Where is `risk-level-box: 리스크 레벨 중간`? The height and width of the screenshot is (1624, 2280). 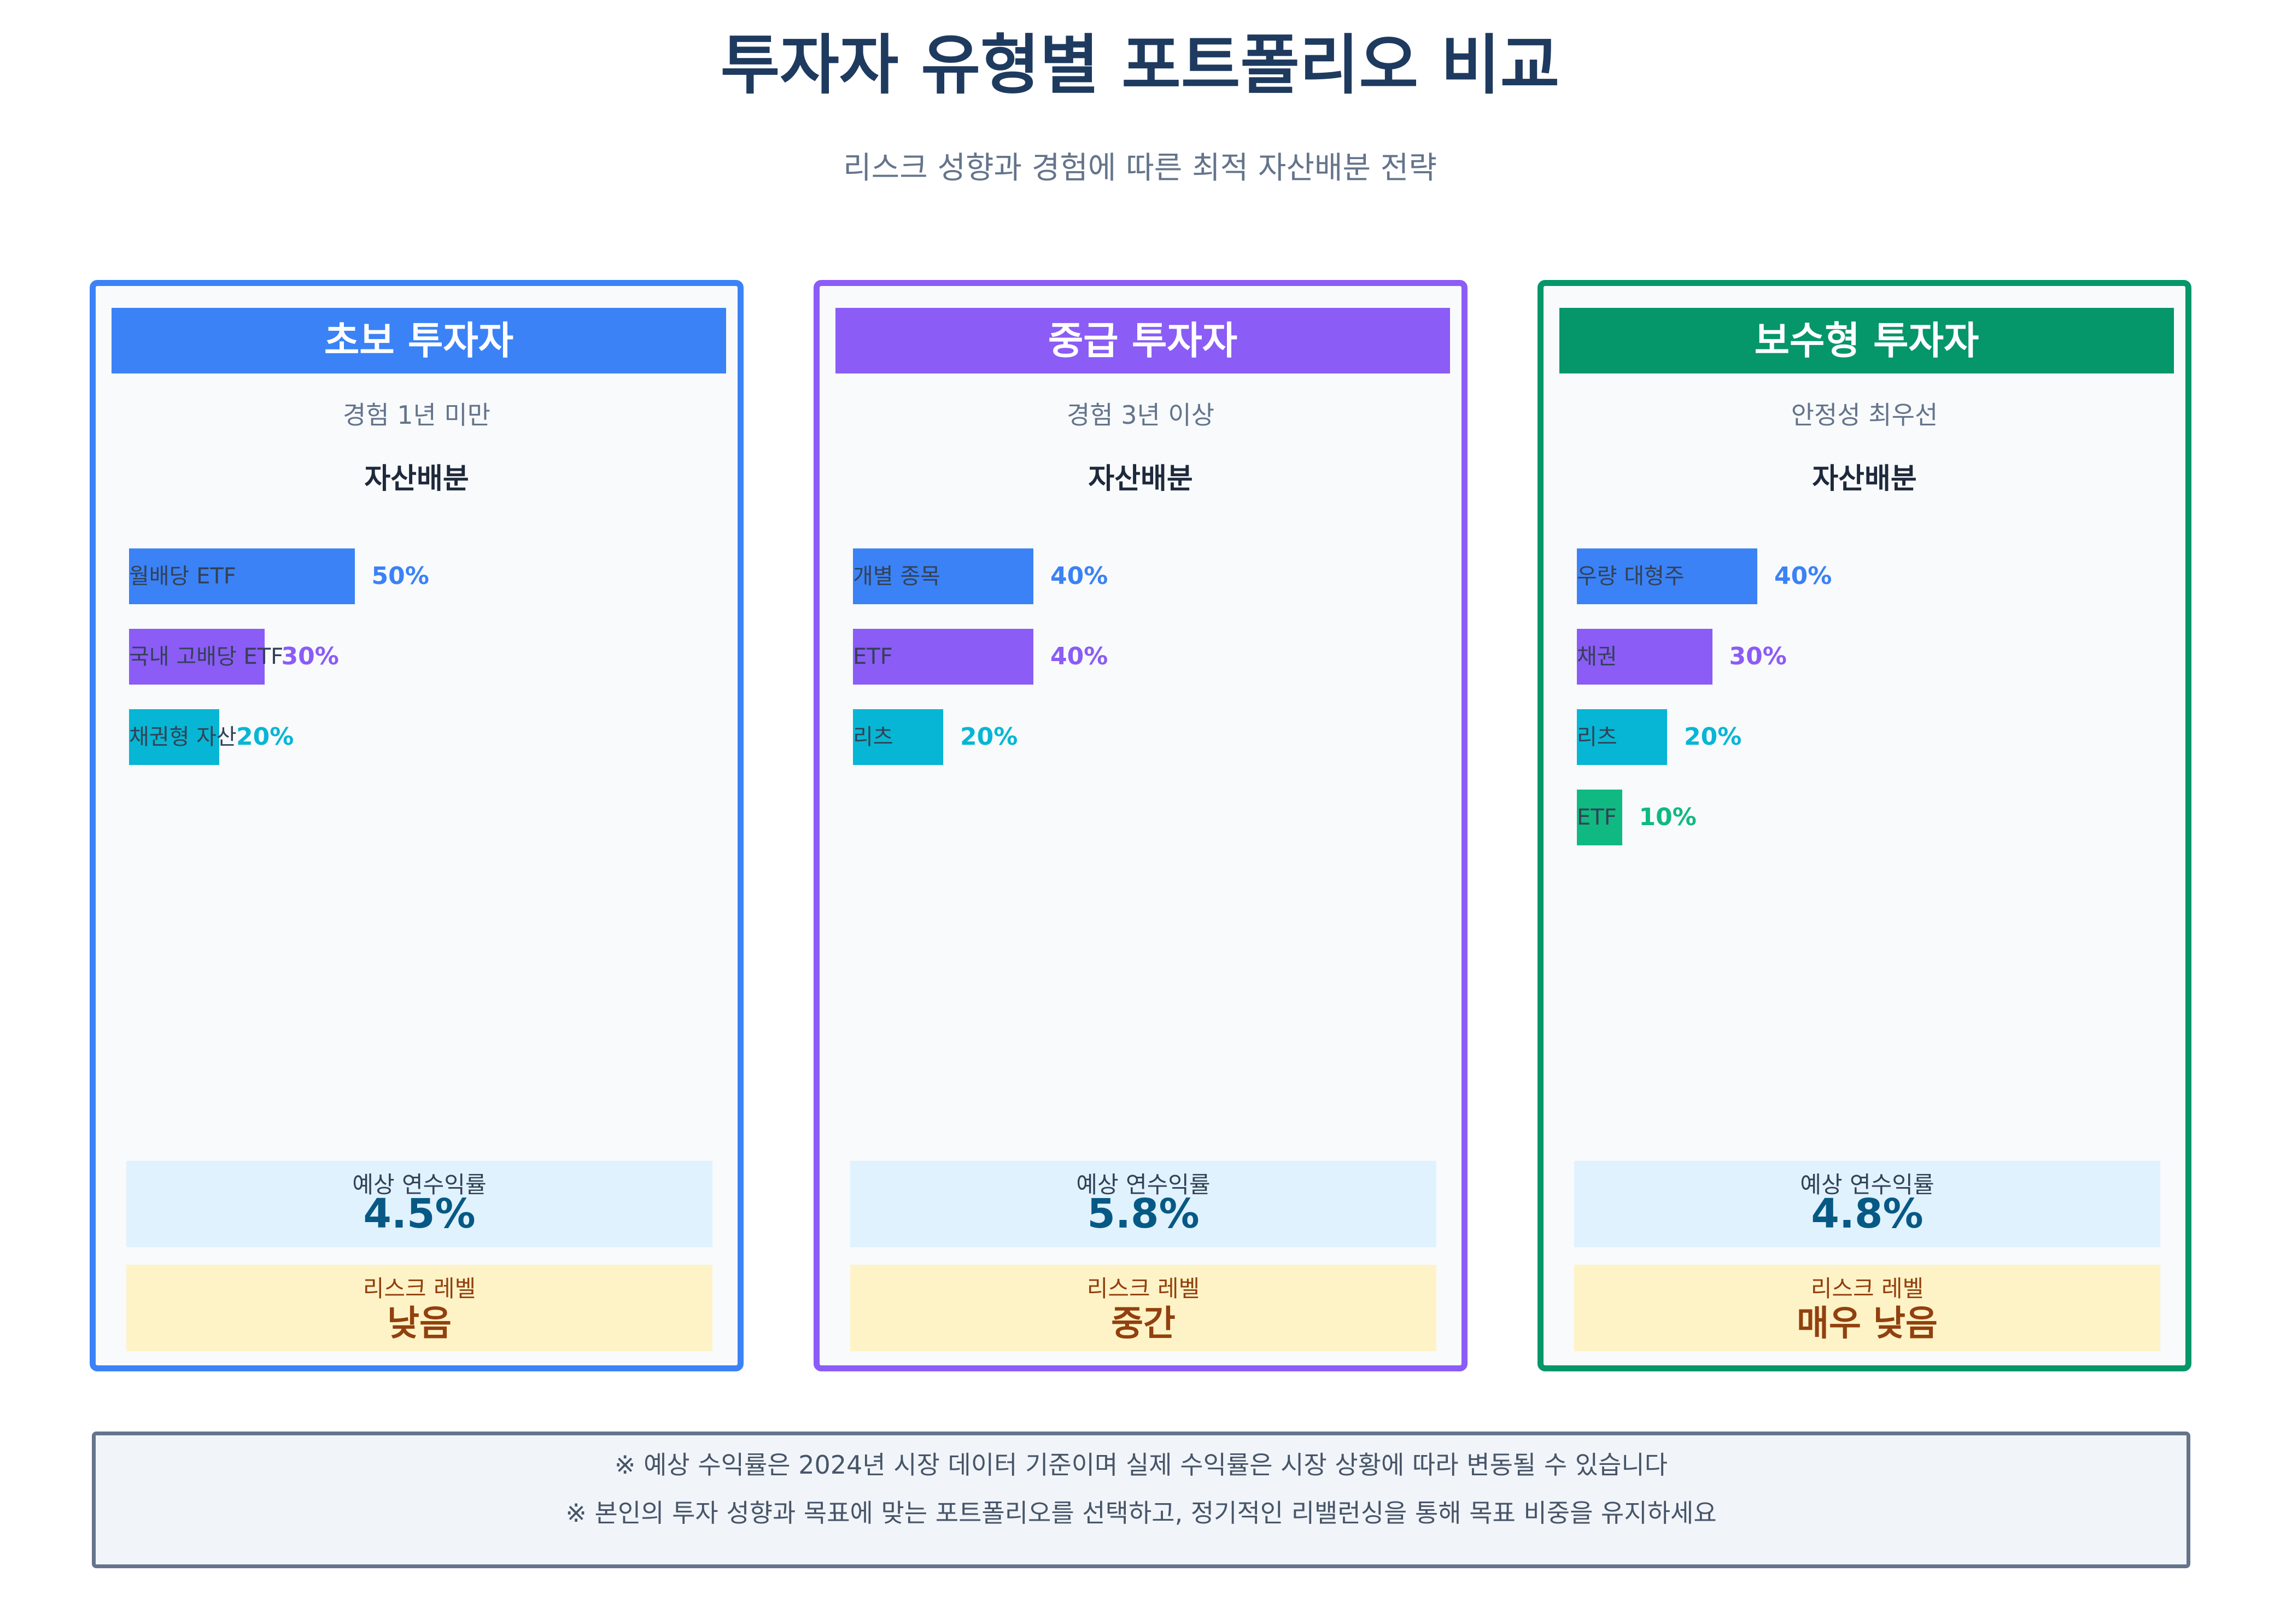
risk-level-box: 리스크 레벨 중간 is located at coordinates (1143, 1308).